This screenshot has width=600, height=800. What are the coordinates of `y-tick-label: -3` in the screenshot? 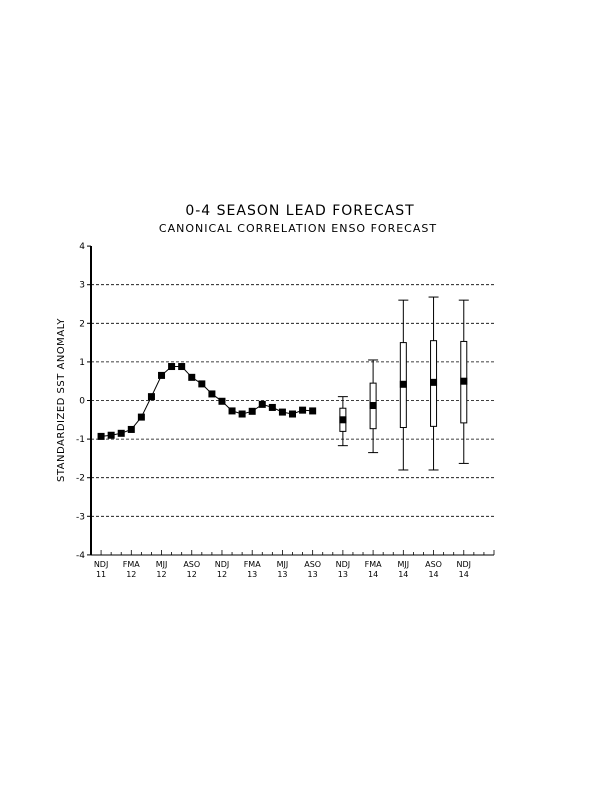 It's located at (80, 517).